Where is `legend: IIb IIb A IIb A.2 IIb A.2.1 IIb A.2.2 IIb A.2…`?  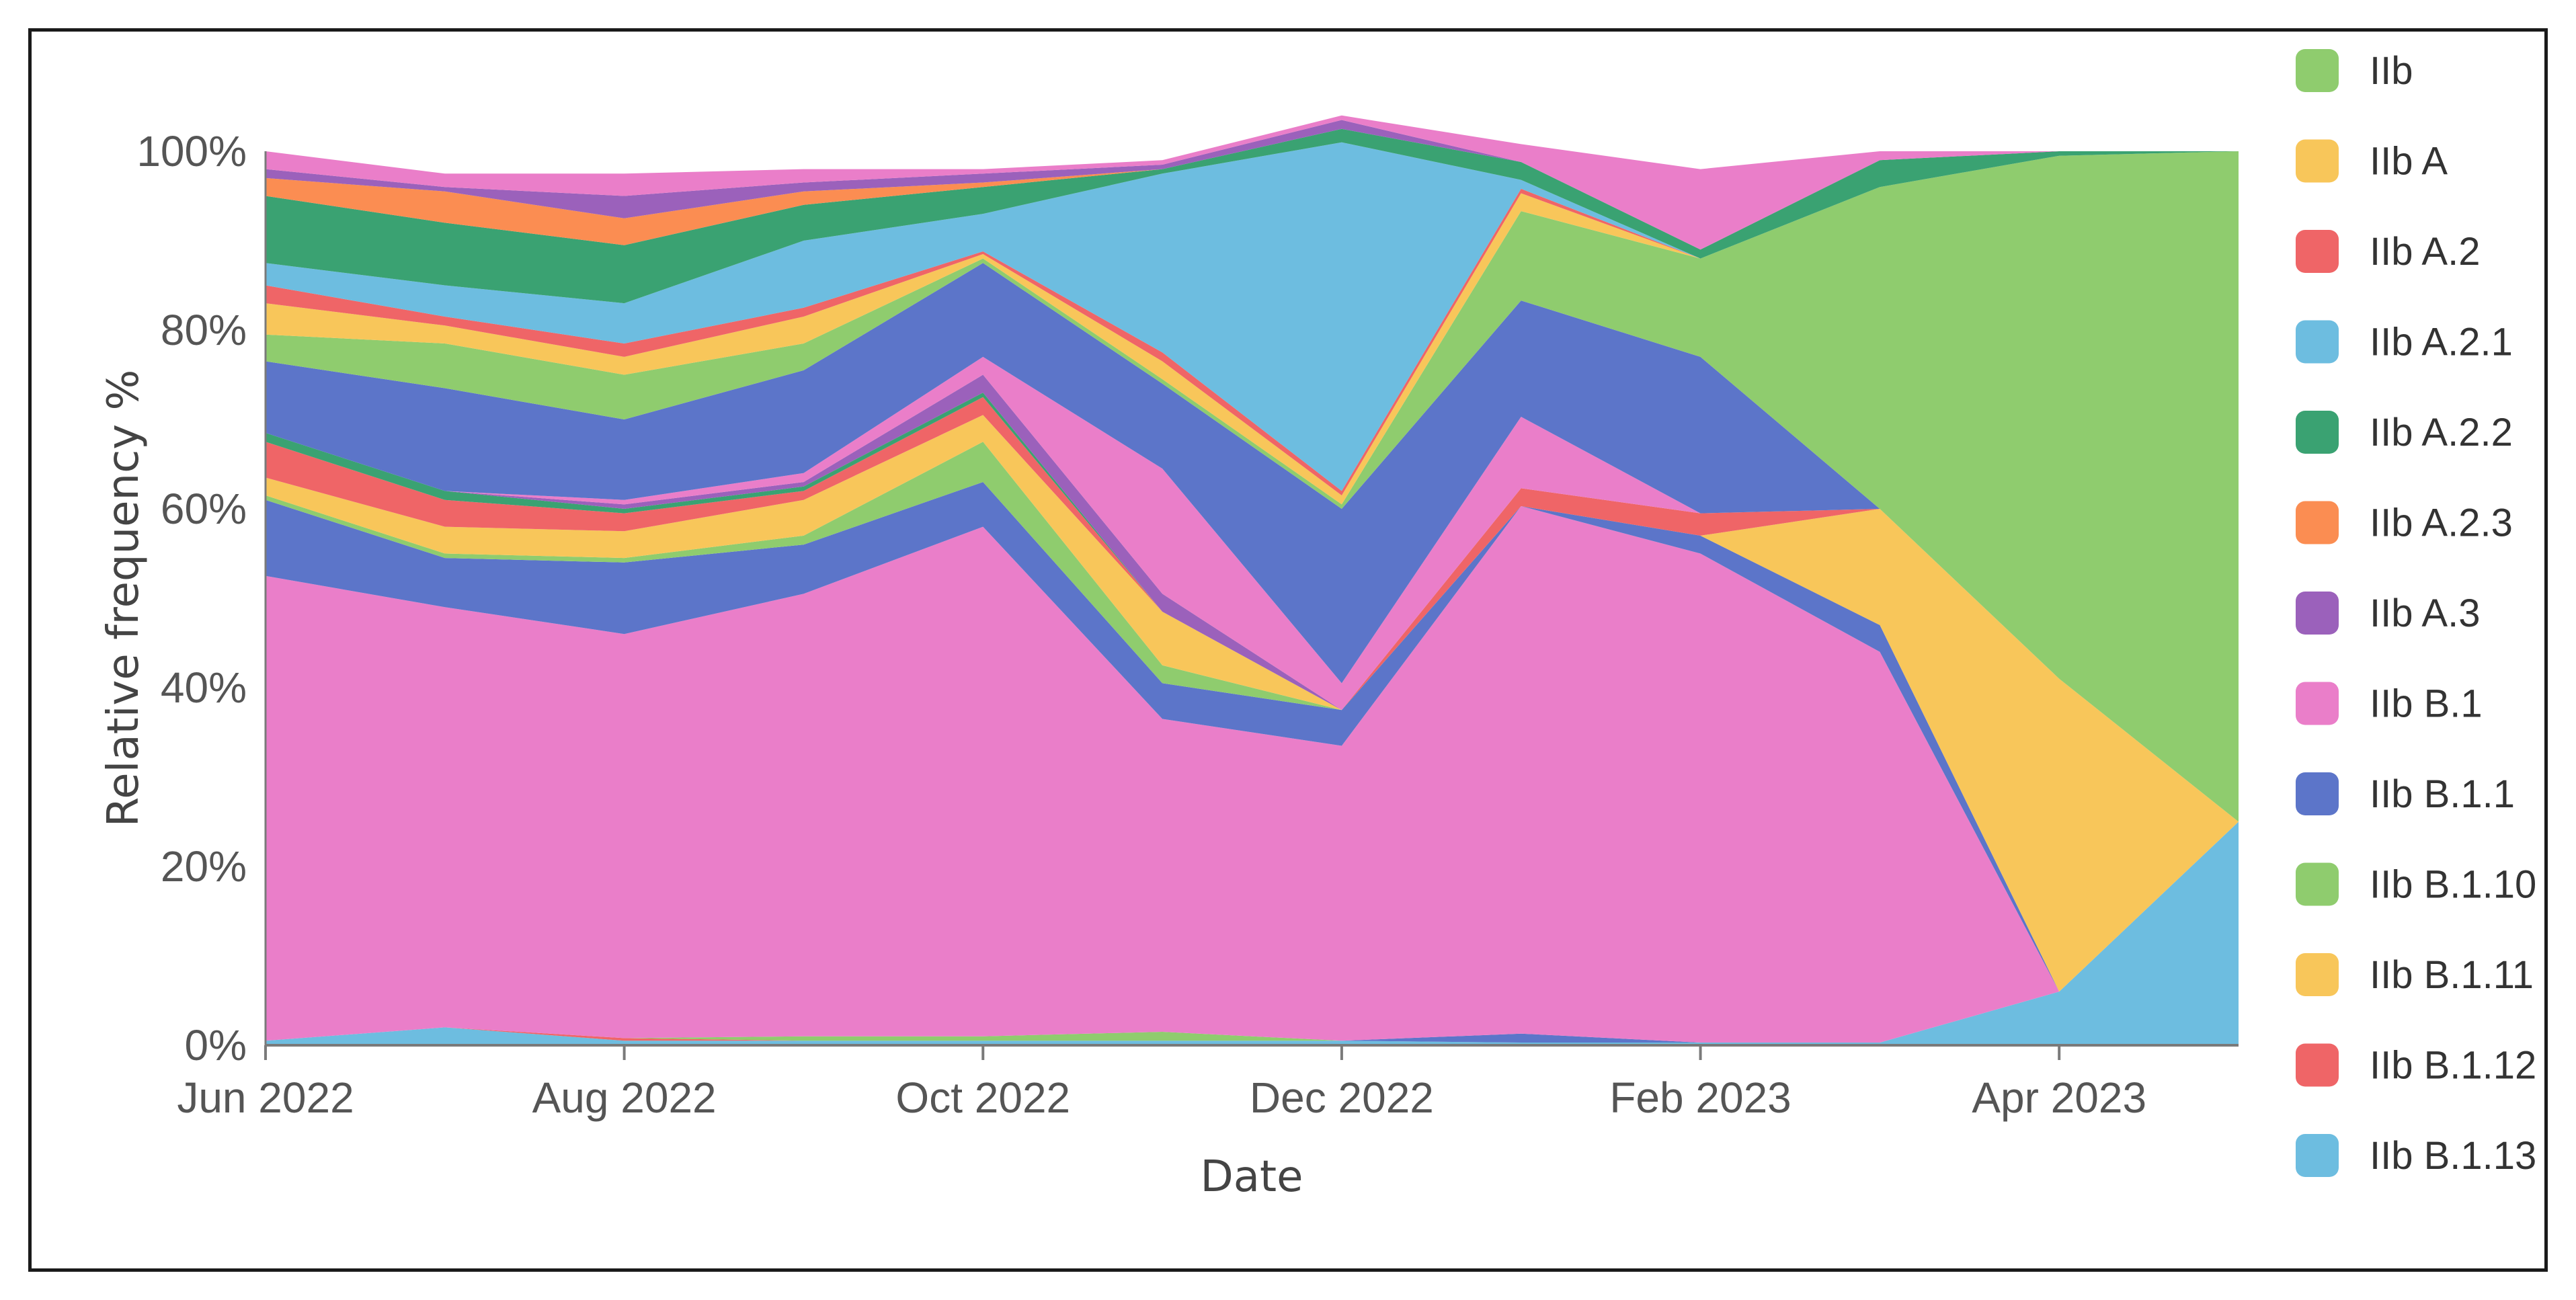
legend: IIb IIb A IIb A.2 IIb A.2.1 IIb A.2.2 IIb A.2… is located at coordinates (2416, 613).